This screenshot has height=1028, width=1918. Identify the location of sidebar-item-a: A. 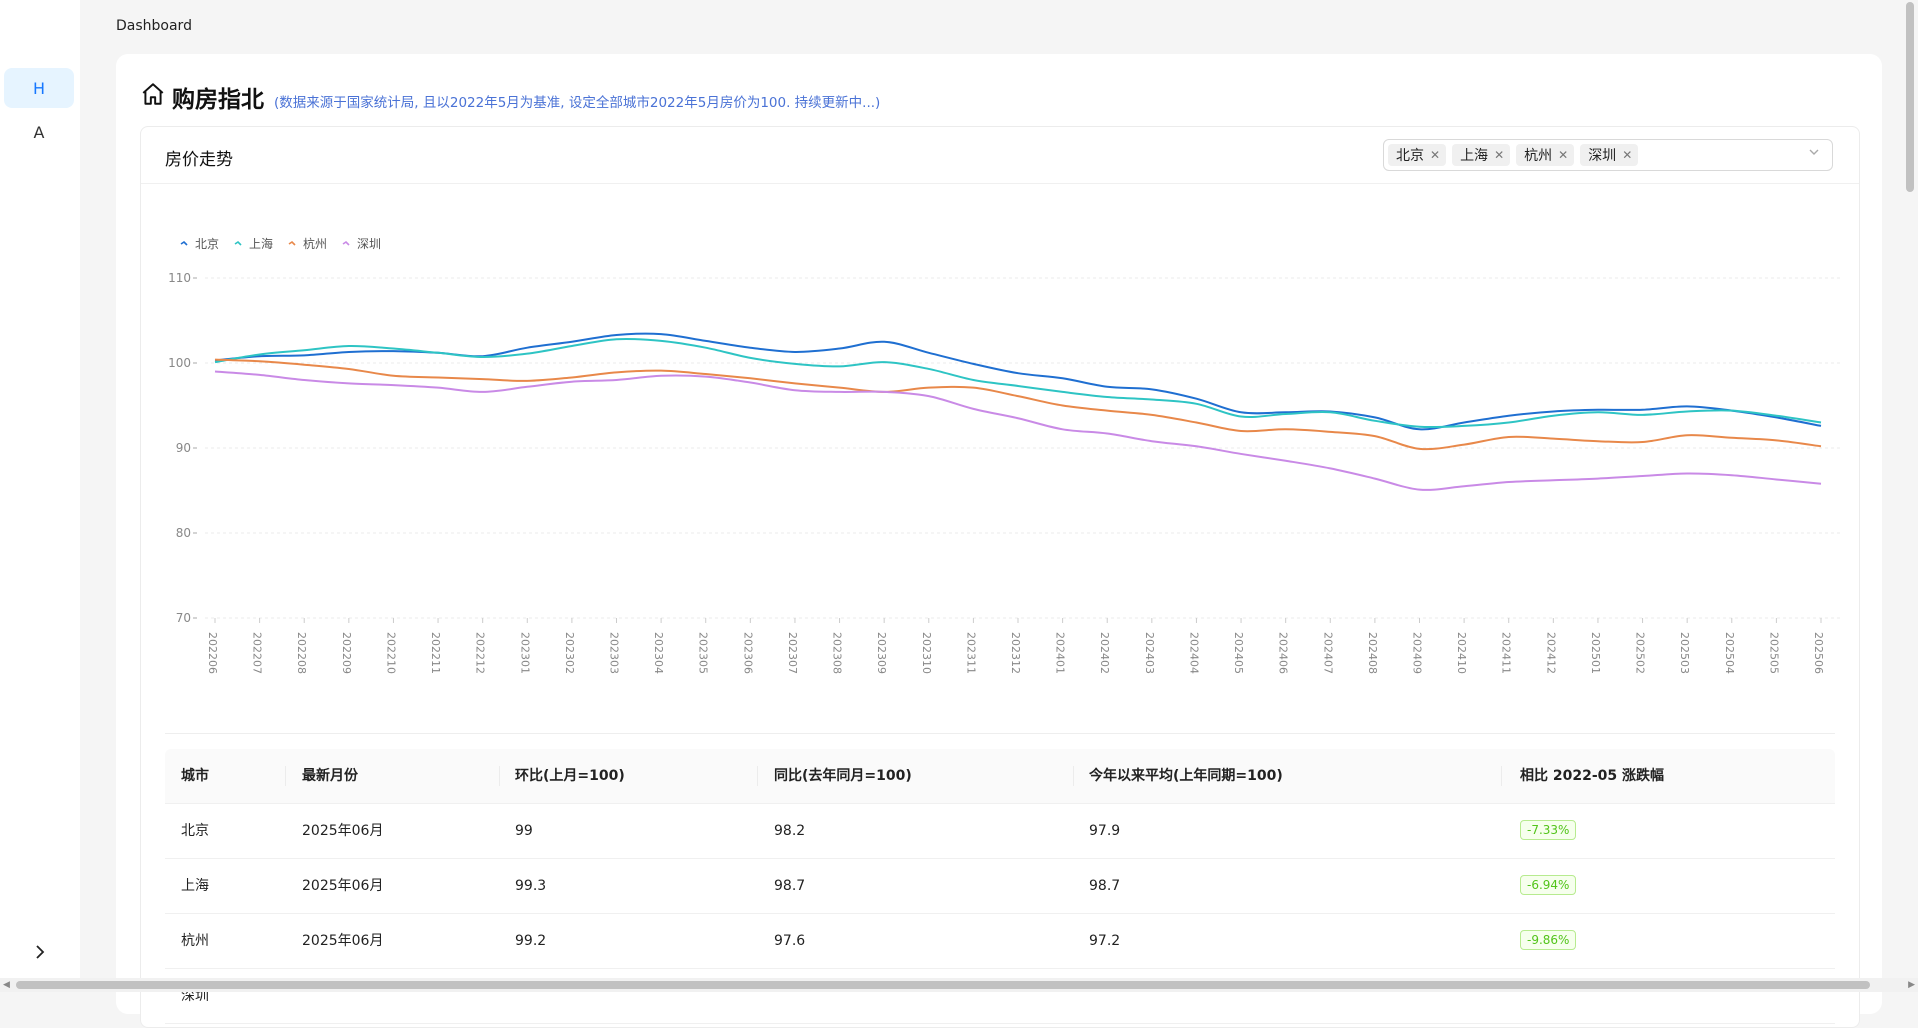
(39, 132).